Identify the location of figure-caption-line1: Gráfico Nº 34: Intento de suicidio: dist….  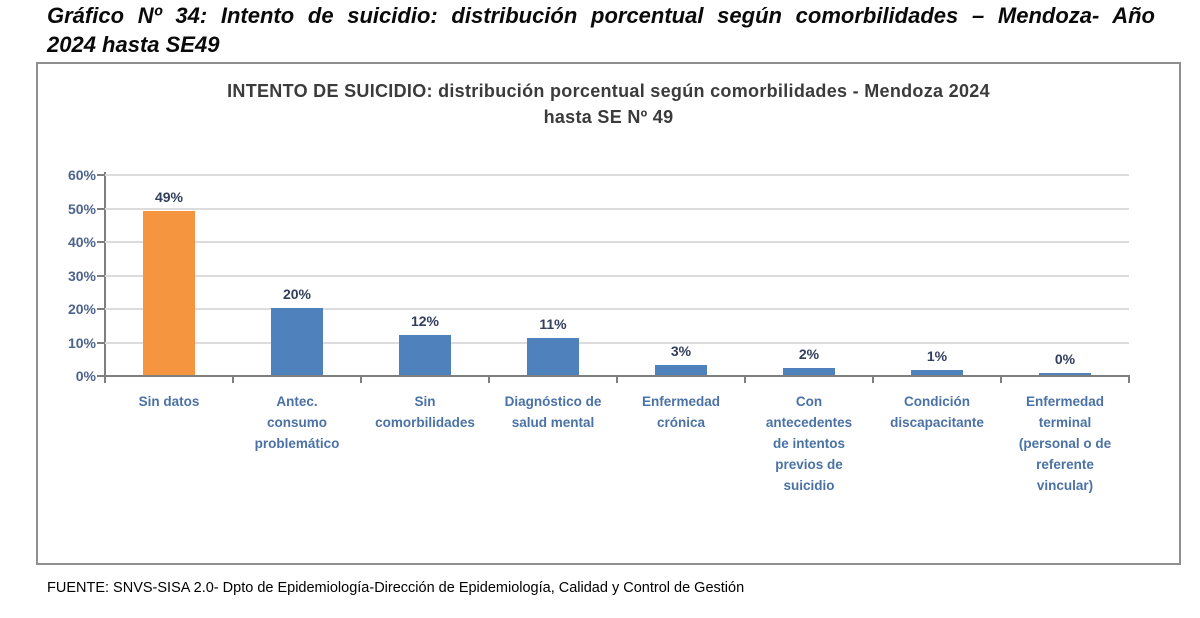
(601, 15).